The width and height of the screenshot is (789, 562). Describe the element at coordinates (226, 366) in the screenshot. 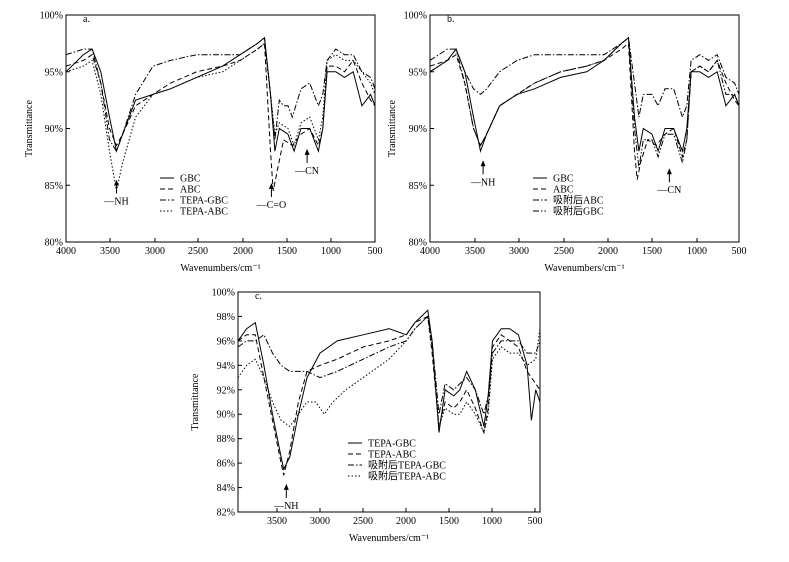

I see `y-tick-label: 94%` at that location.